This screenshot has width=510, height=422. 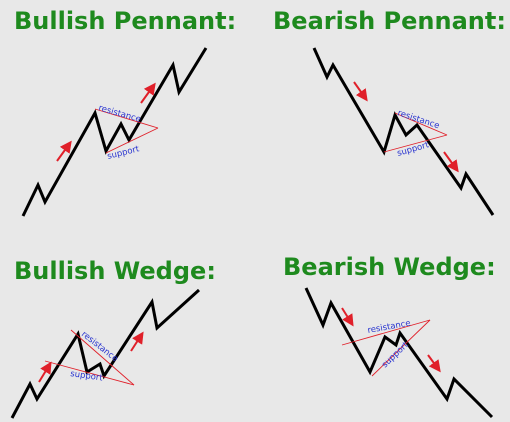 I want to click on panel-title-bullish-pennant: Bullish Pennant:, so click(x=125, y=21).